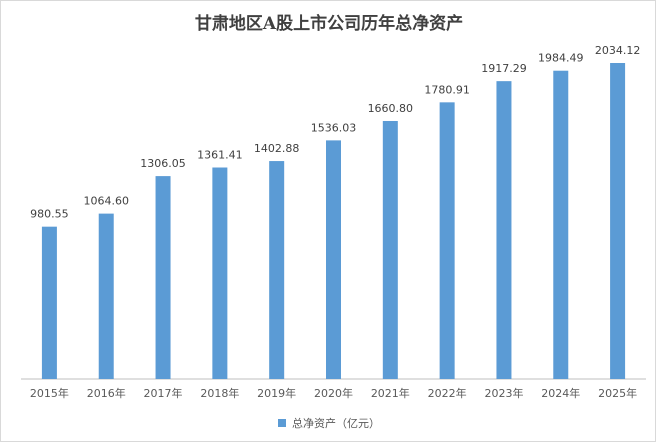 This screenshot has width=656, height=443. I want to click on x-tick-label: 2021年, so click(390, 393).